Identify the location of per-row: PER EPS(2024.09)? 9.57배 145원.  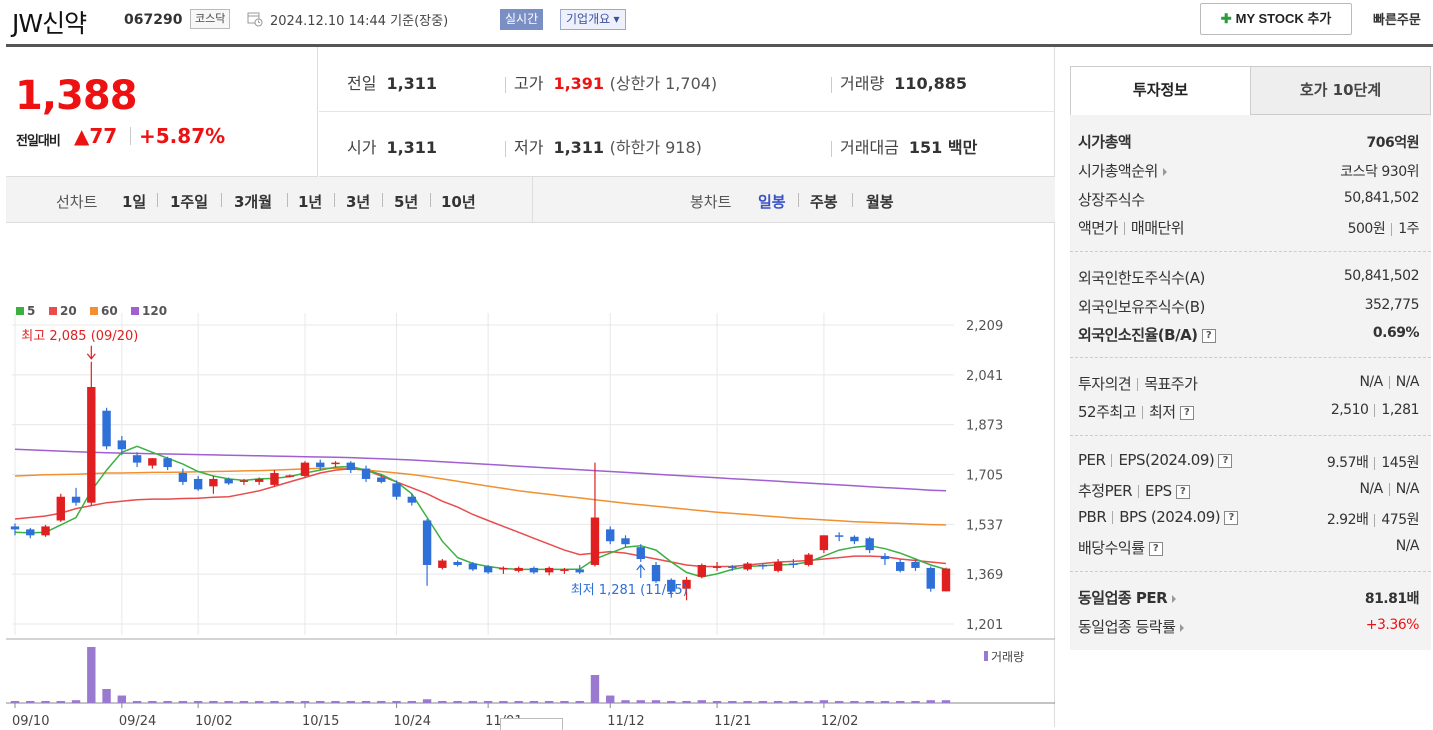
(1250, 463).